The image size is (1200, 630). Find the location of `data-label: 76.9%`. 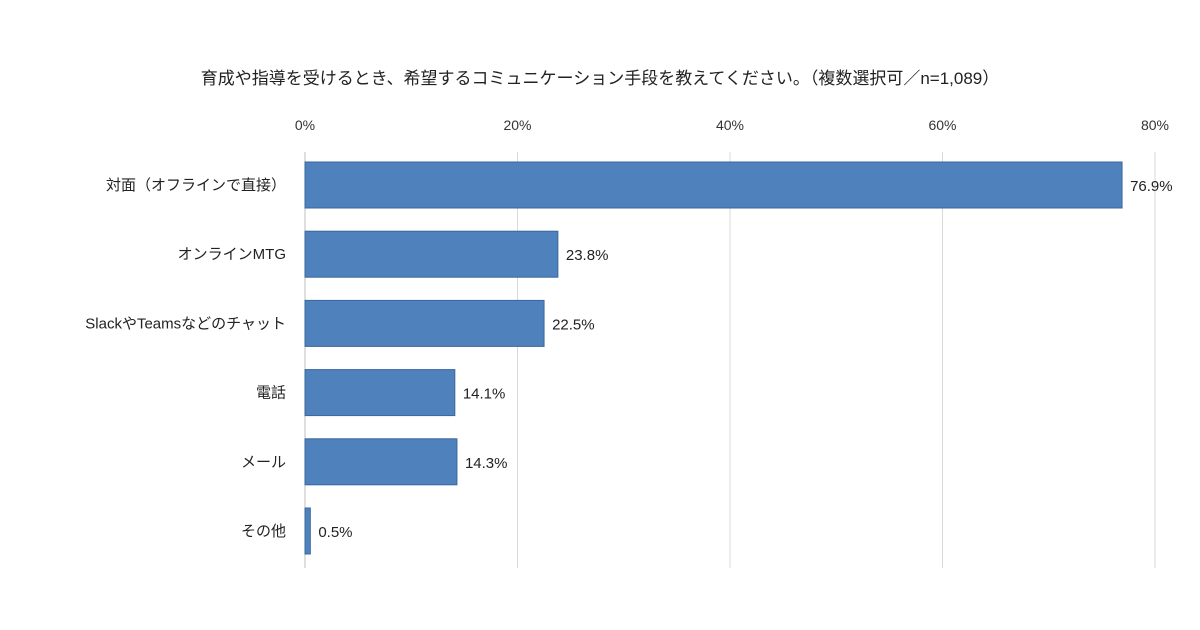

data-label: 76.9% is located at coordinates (1151, 186).